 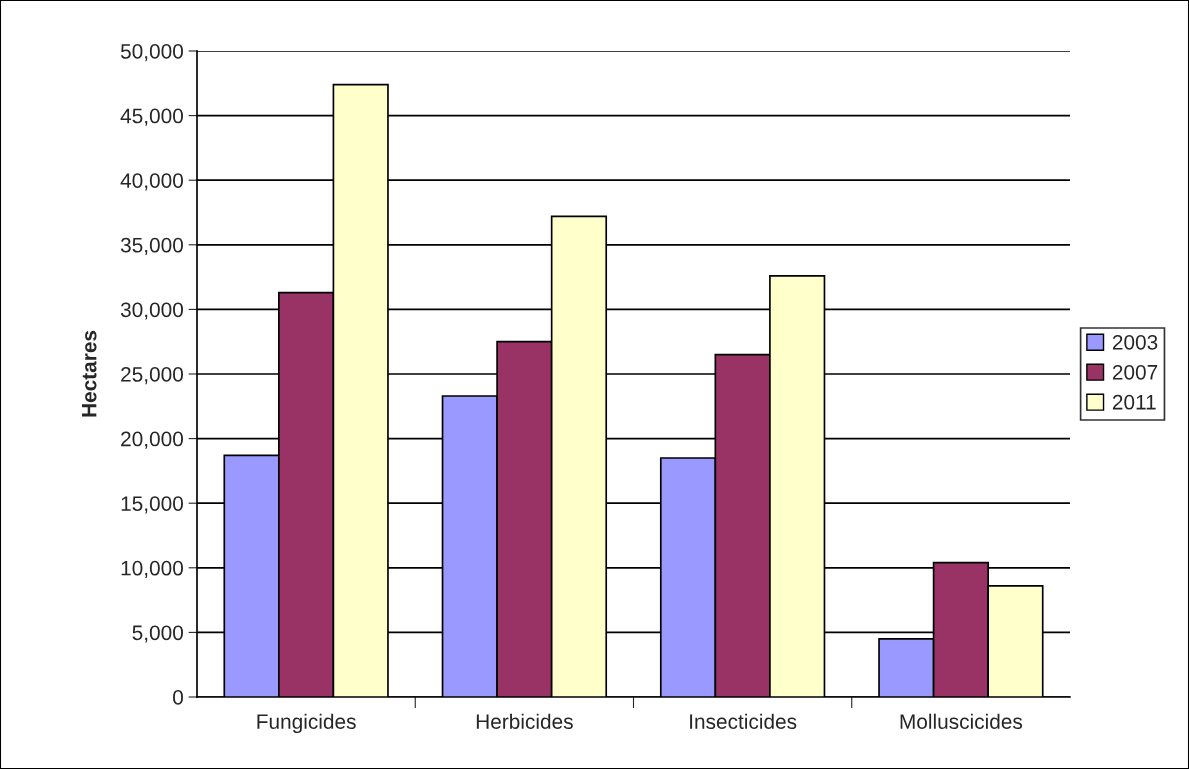 What do you see at coordinates (152, 569) in the screenshot?
I see `y-tick-label: 10,000` at bounding box center [152, 569].